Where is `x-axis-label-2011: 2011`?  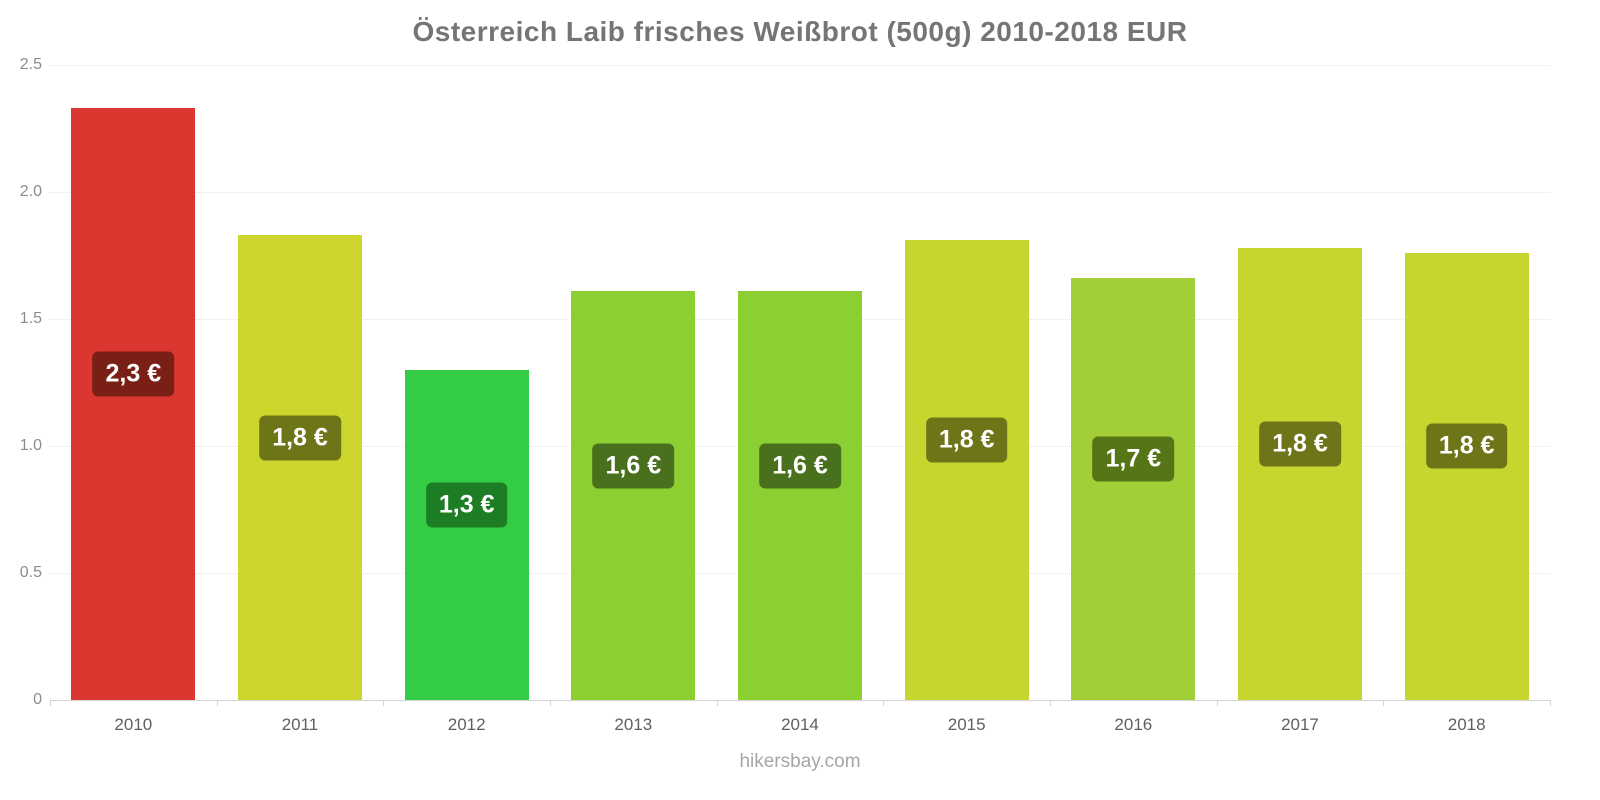 x-axis-label-2011: 2011 is located at coordinates (300, 724).